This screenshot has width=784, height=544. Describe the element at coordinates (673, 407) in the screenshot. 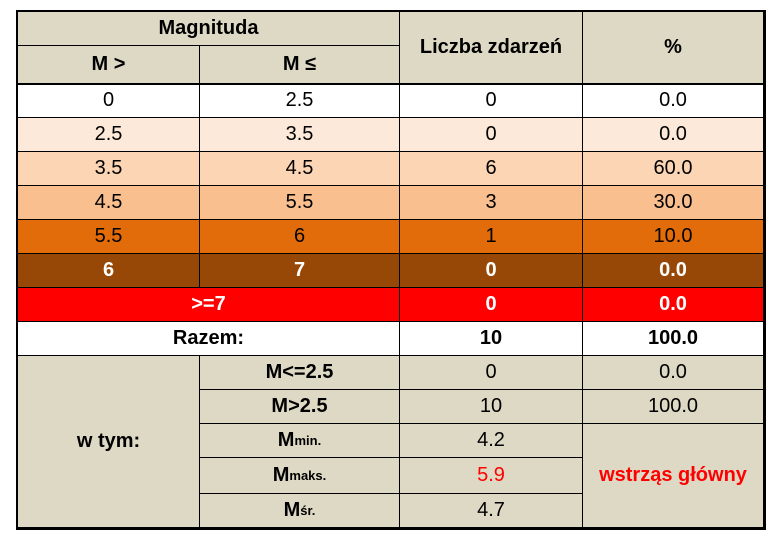

I see `gt25-percent: 100.0` at that location.